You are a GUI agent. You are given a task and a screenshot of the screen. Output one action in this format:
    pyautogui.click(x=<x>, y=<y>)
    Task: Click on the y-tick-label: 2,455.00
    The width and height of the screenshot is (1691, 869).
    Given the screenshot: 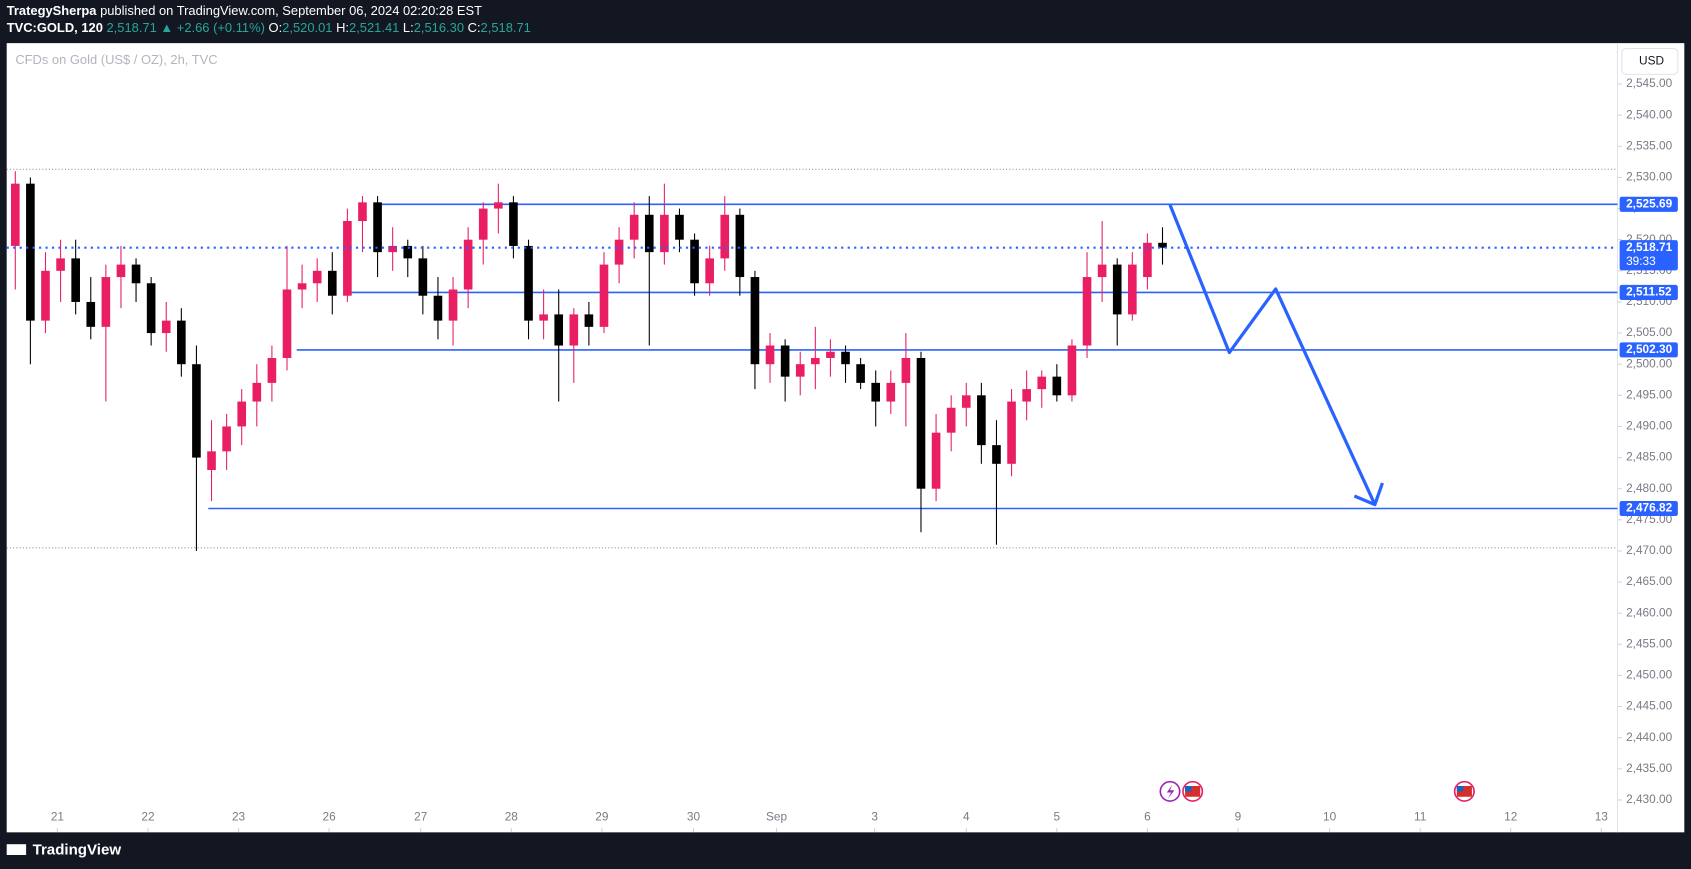 What is the action you would take?
    pyautogui.click(x=1649, y=643)
    